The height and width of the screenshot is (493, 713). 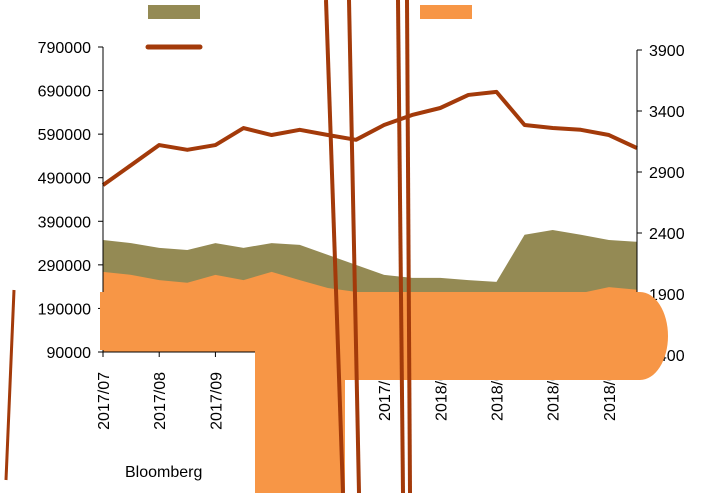 What do you see at coordinates (667, 295) in the screenshot?
I see `y2-tick-label: 1900` at bounding box center [667, 295].